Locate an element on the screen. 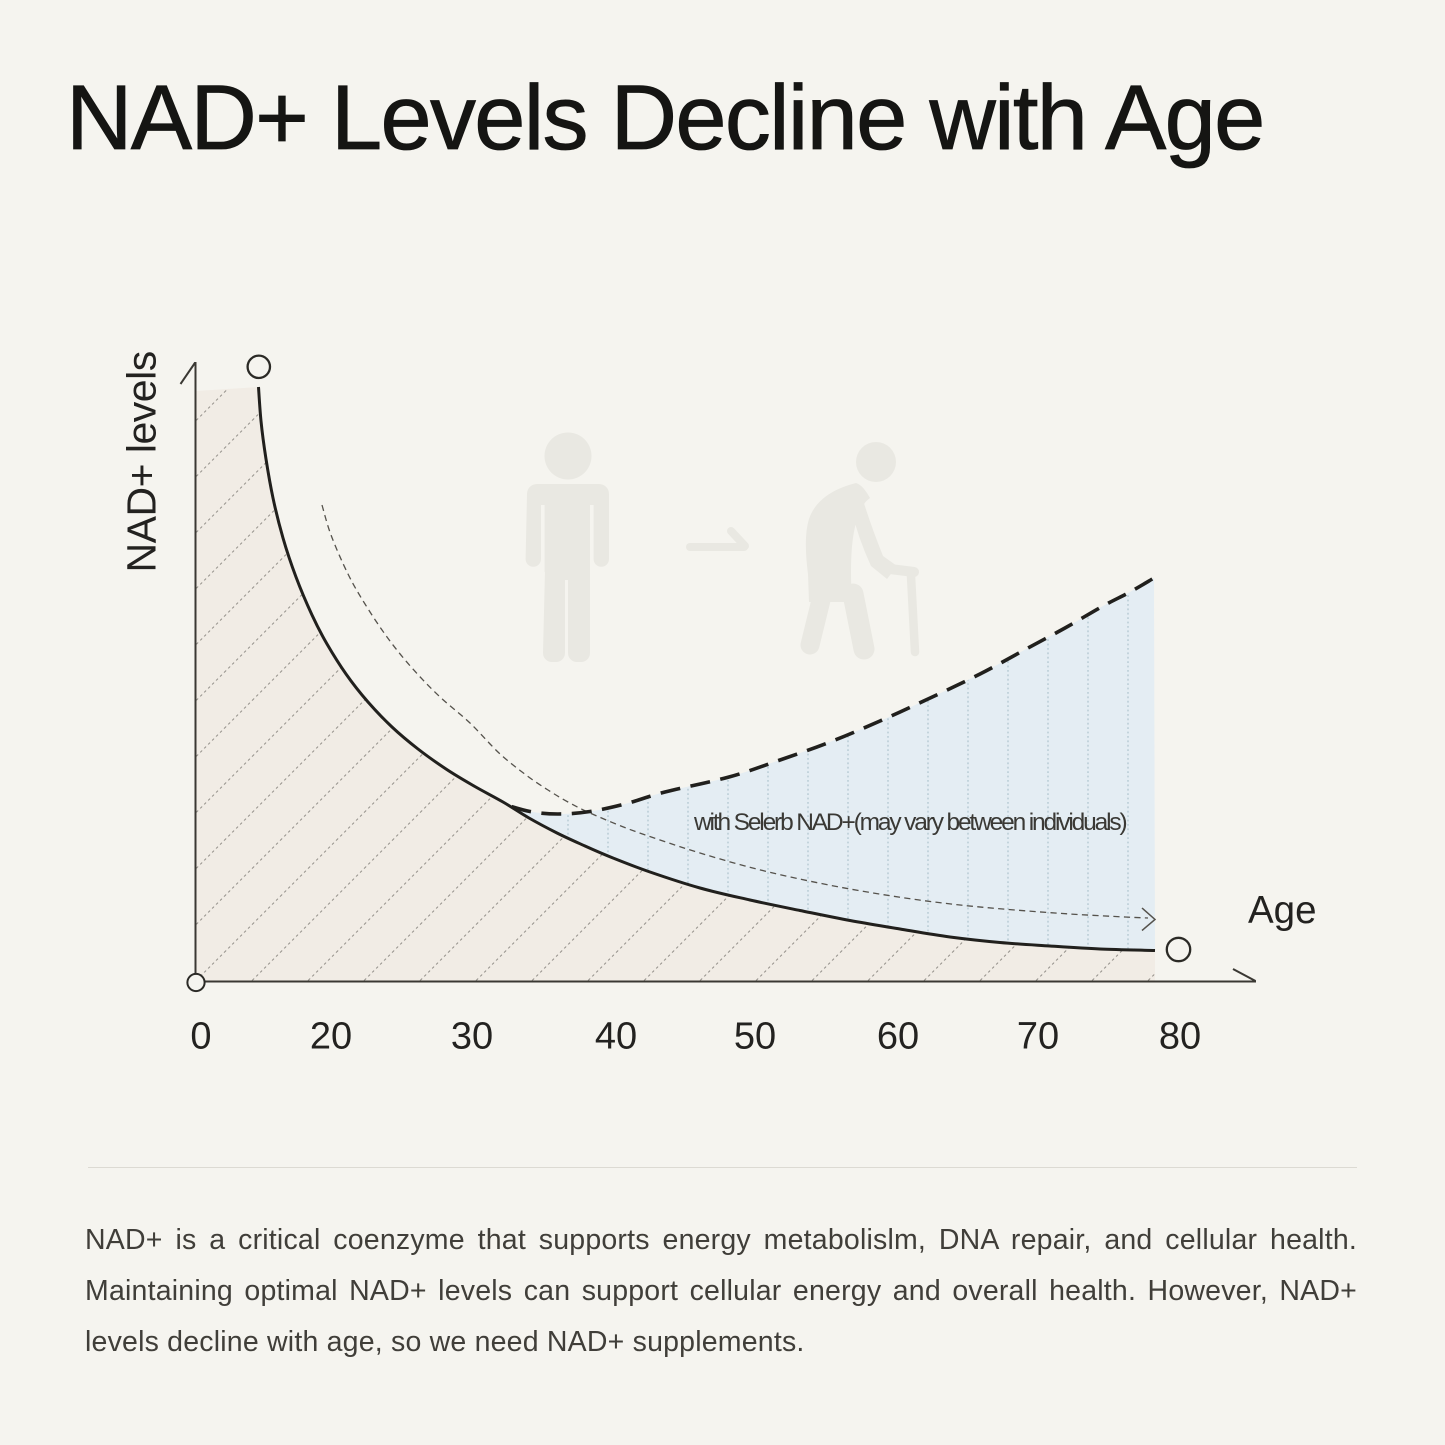 This screenshot has height=1445, width=1445. svg-text: 80 is located at coordinates (1180, 1037).